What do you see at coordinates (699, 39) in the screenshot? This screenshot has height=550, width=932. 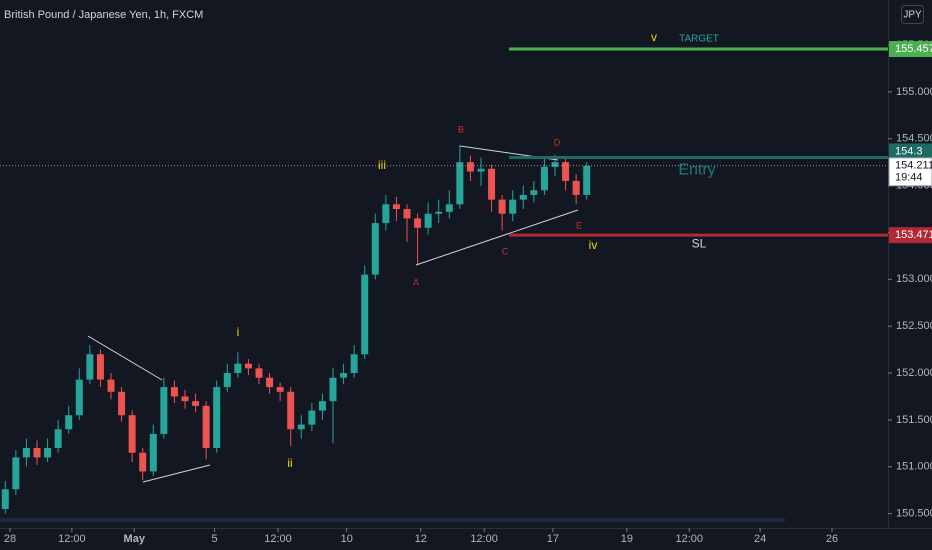 I see `level-name: TARGET` at bounding box center [699, 39].